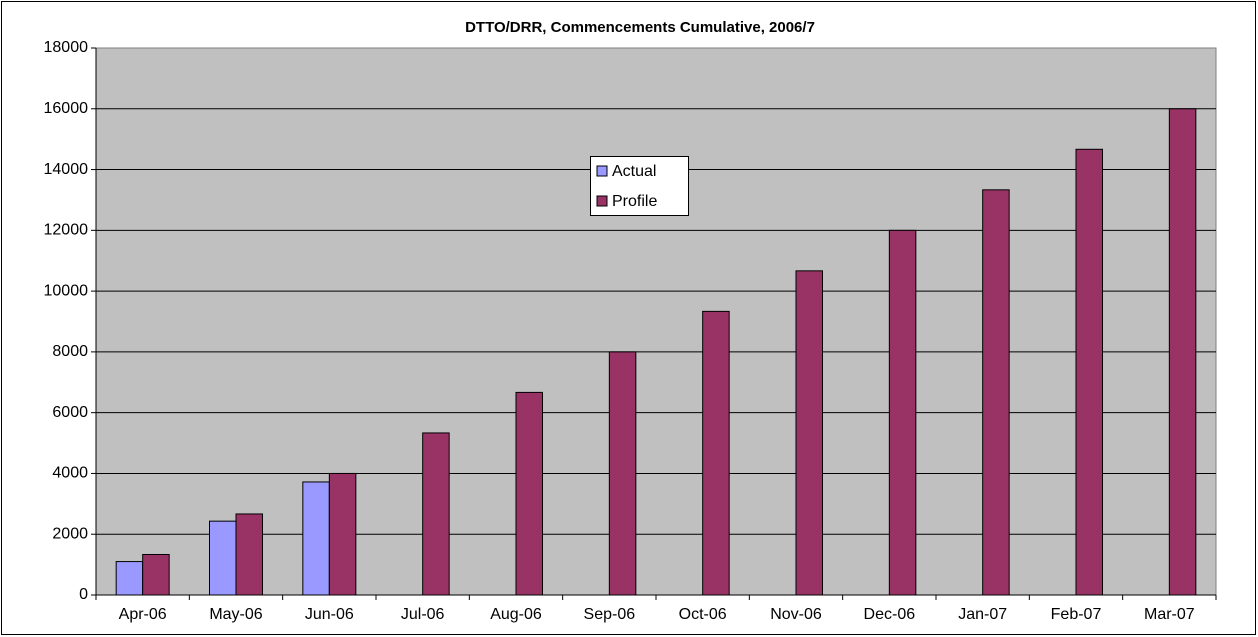 This screenshot has height=637, width=1258. Describe the element at coordinates (66, 290) in the screenshot. I see `y-tick-label: 10000` at that location.